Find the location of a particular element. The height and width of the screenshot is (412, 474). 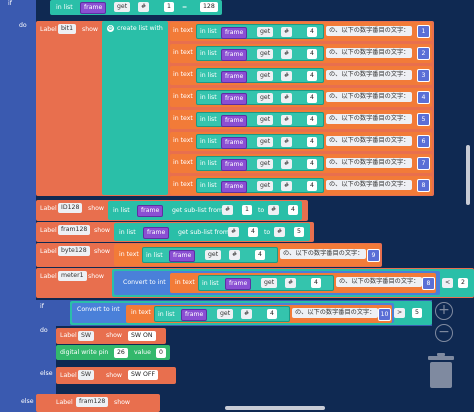

compare-dropdown: < is located at coordinates (448, 283).